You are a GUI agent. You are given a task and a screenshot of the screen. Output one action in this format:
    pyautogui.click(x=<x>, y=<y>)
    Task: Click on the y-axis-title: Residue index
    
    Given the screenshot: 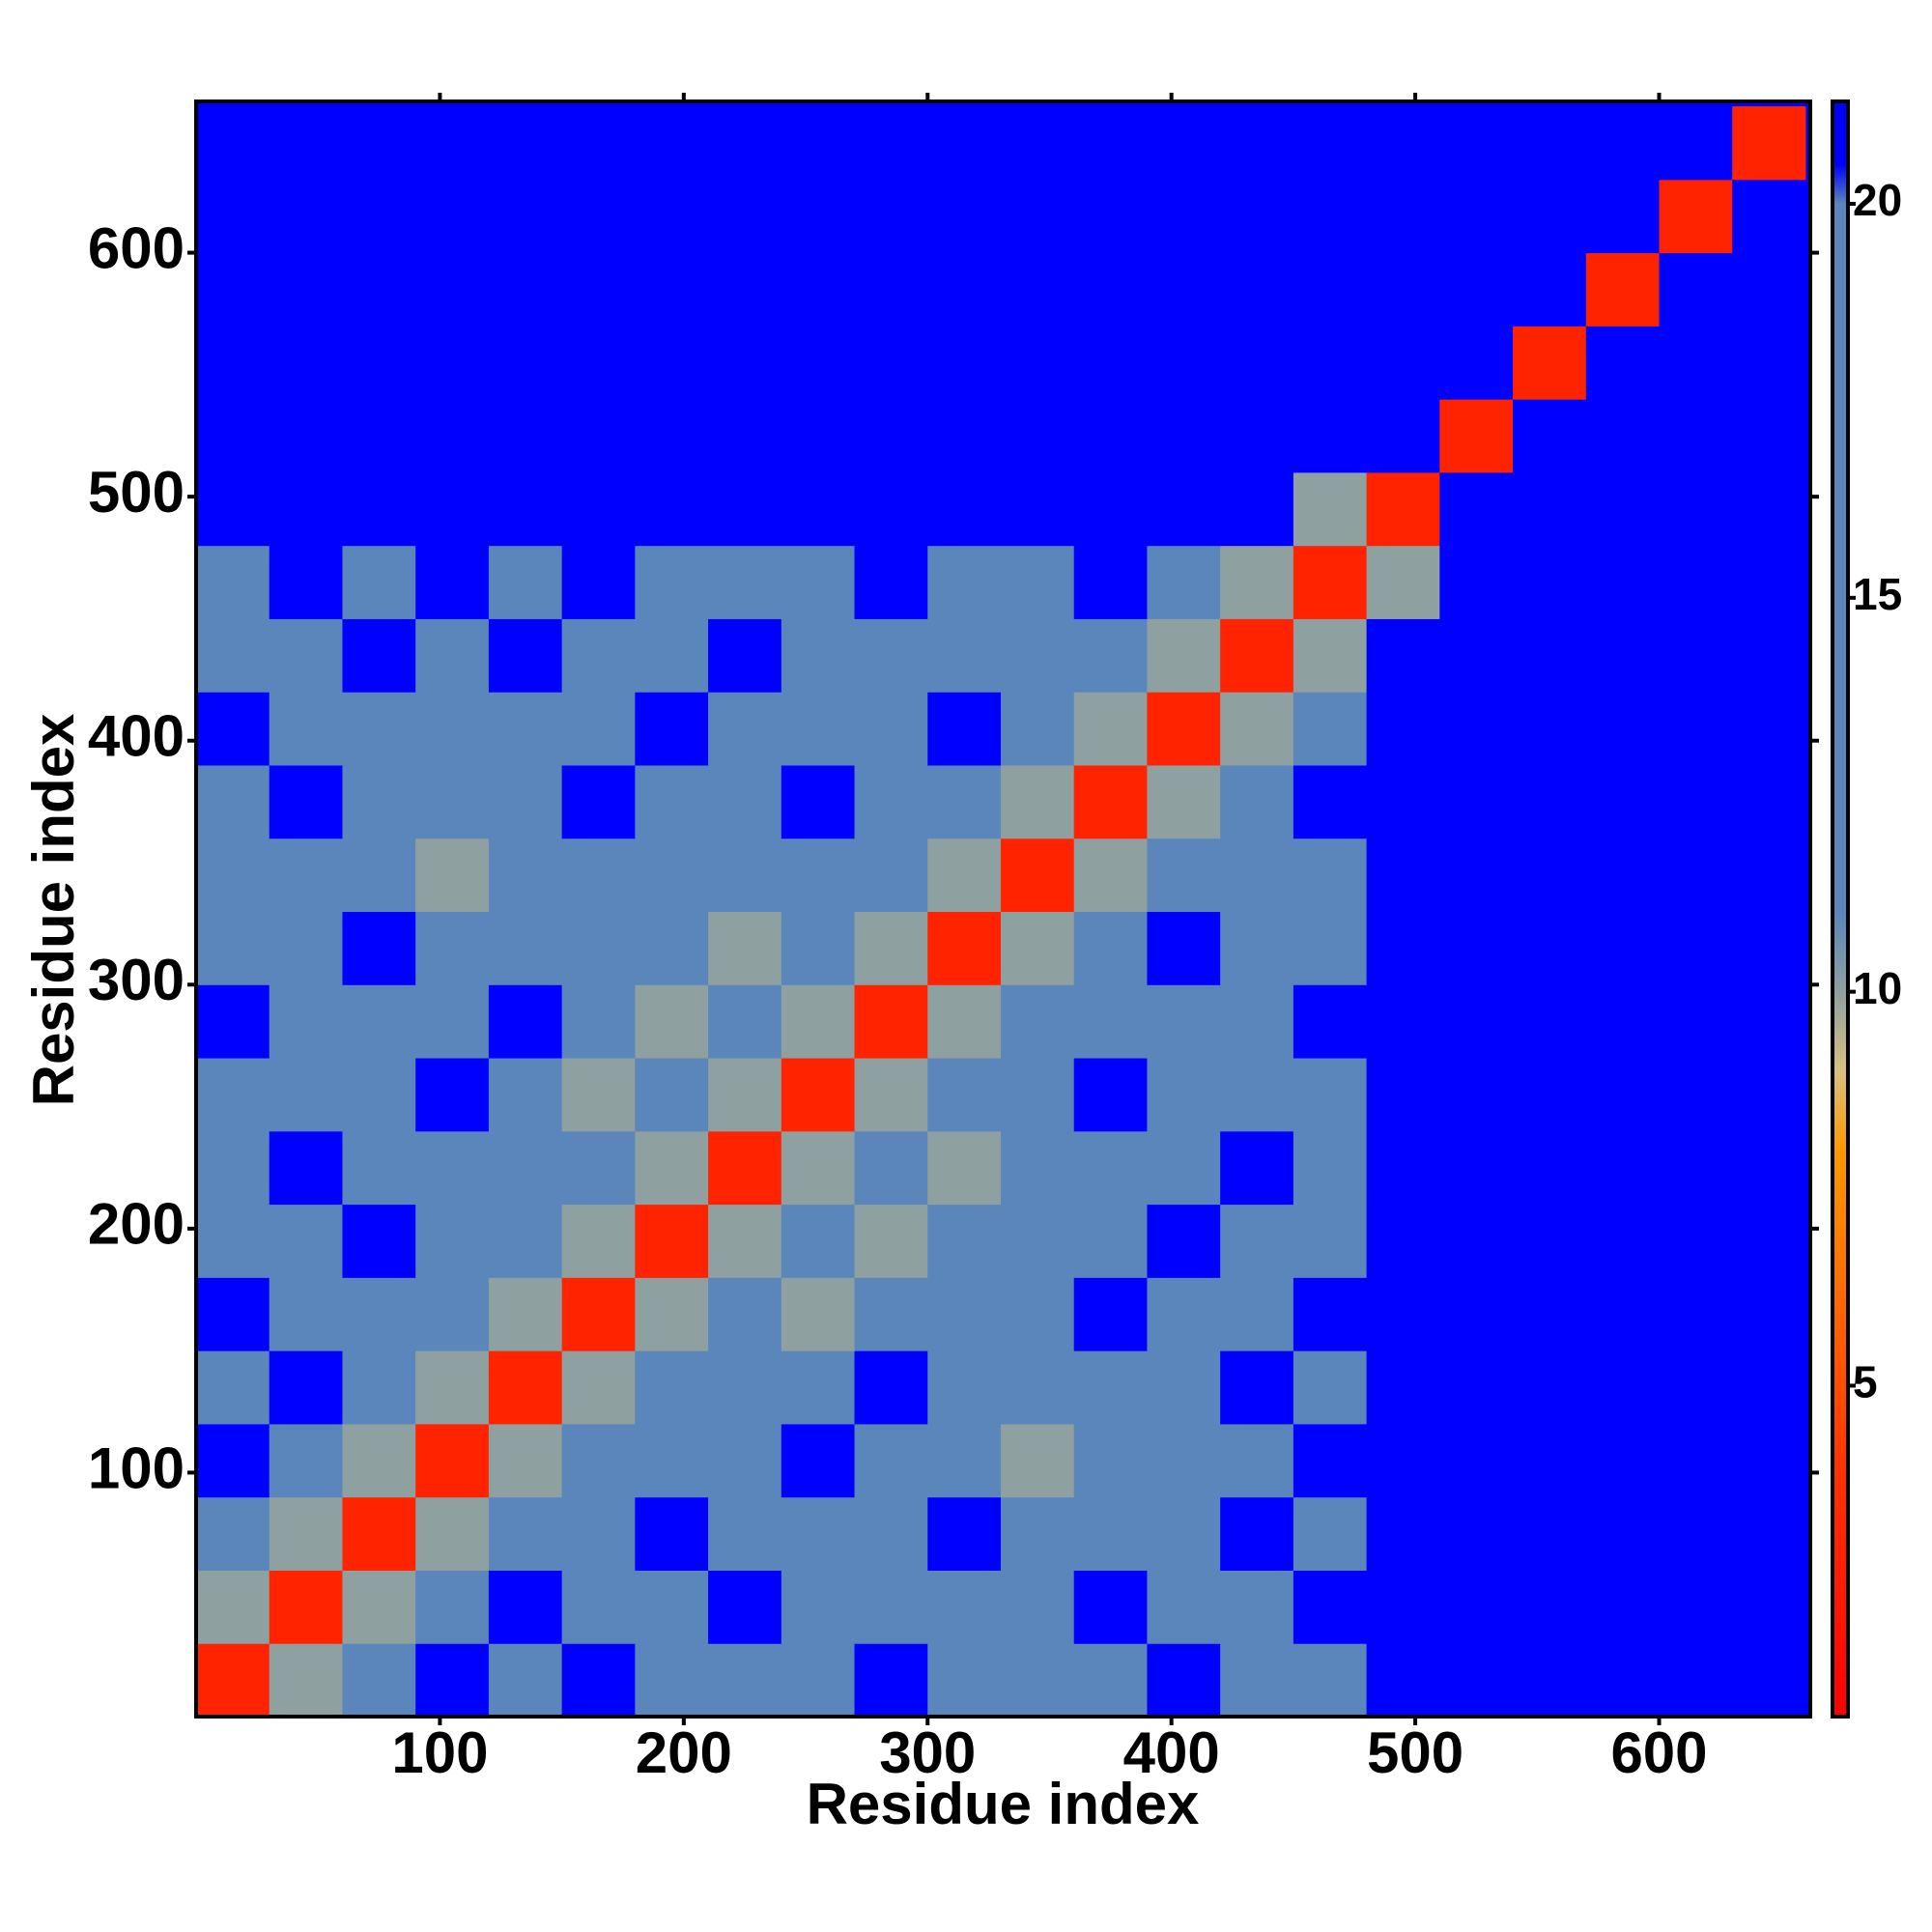 What is the action you would take?
    pyautogui.click(x=53, y=910)
    